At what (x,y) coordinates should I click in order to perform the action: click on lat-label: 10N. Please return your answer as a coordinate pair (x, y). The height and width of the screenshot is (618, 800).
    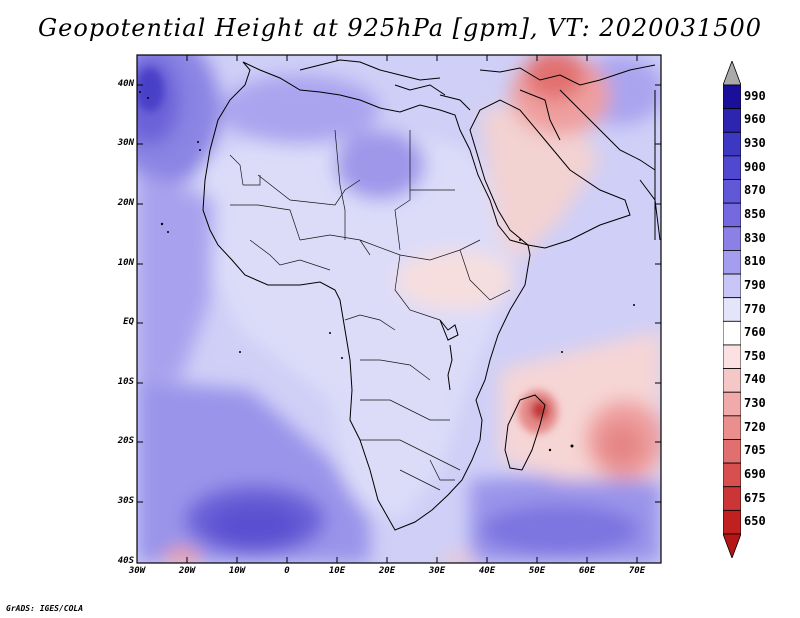
    Looking at the image, I should click on (125, 263).